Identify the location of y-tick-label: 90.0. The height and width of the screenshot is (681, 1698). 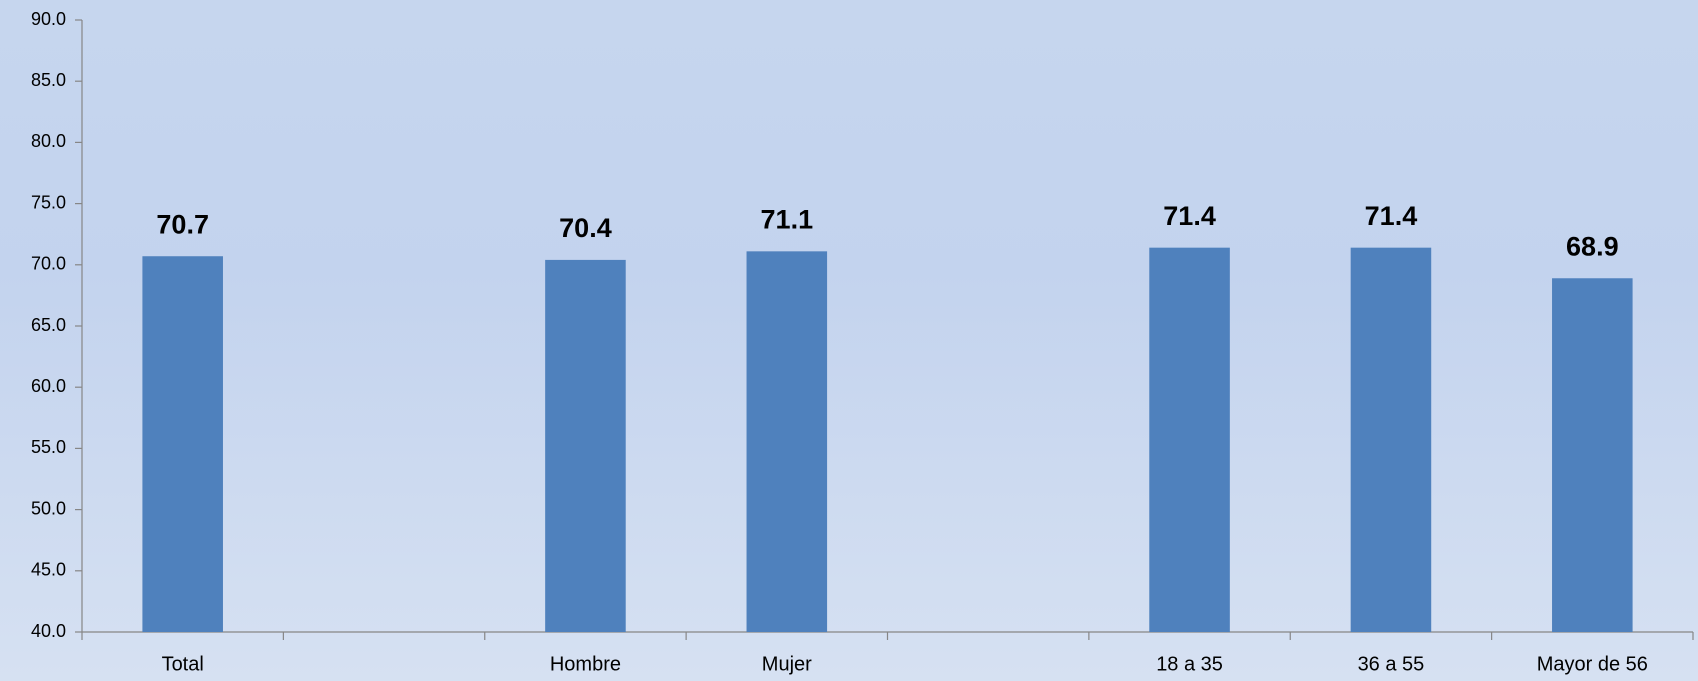
(48, 19).